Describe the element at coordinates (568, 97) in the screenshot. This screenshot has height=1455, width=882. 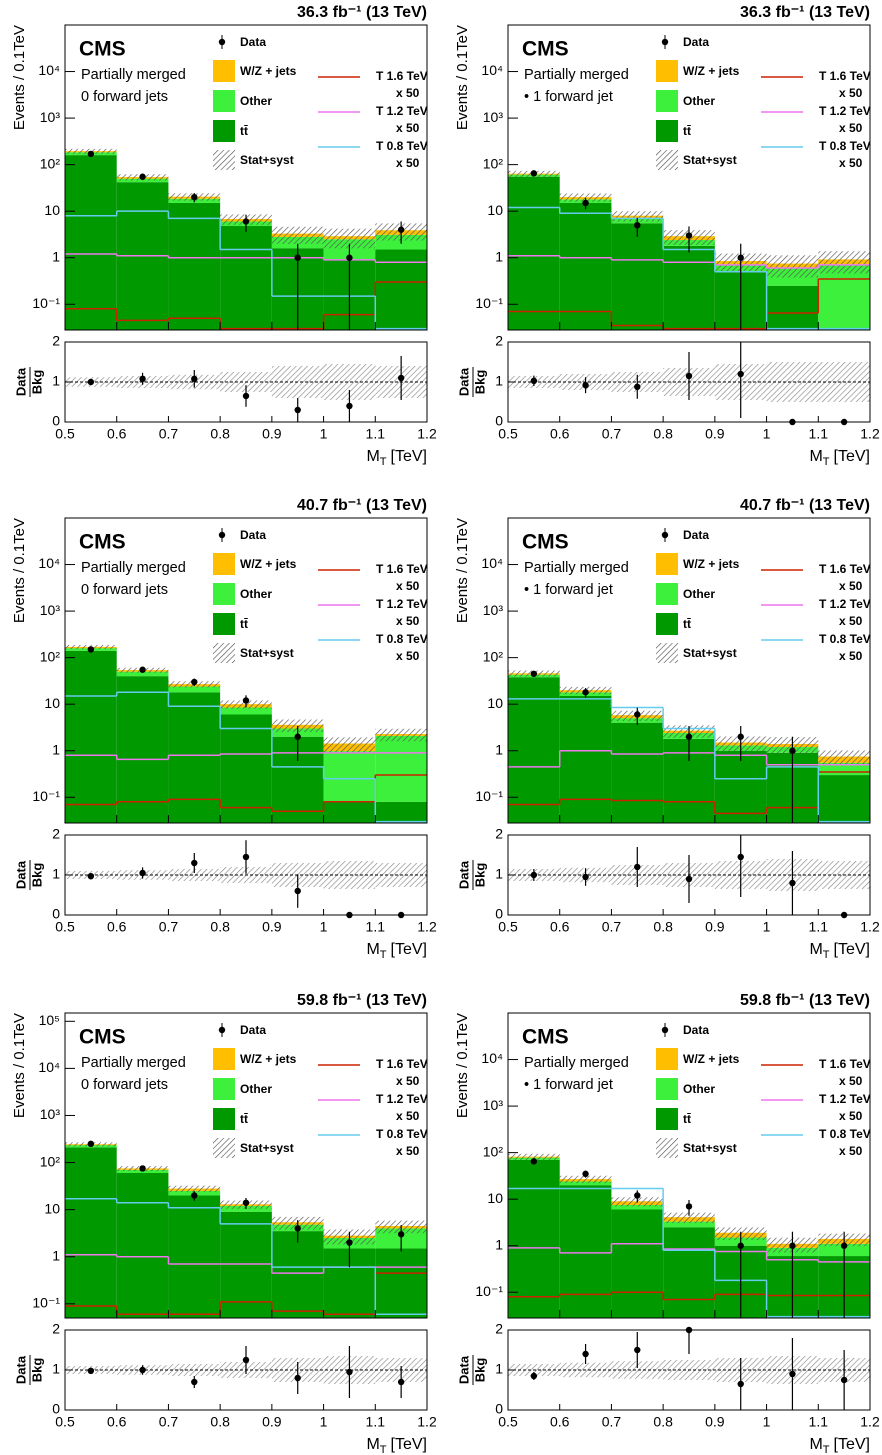
I see `subtitle: • 1 forward jet` at that location.